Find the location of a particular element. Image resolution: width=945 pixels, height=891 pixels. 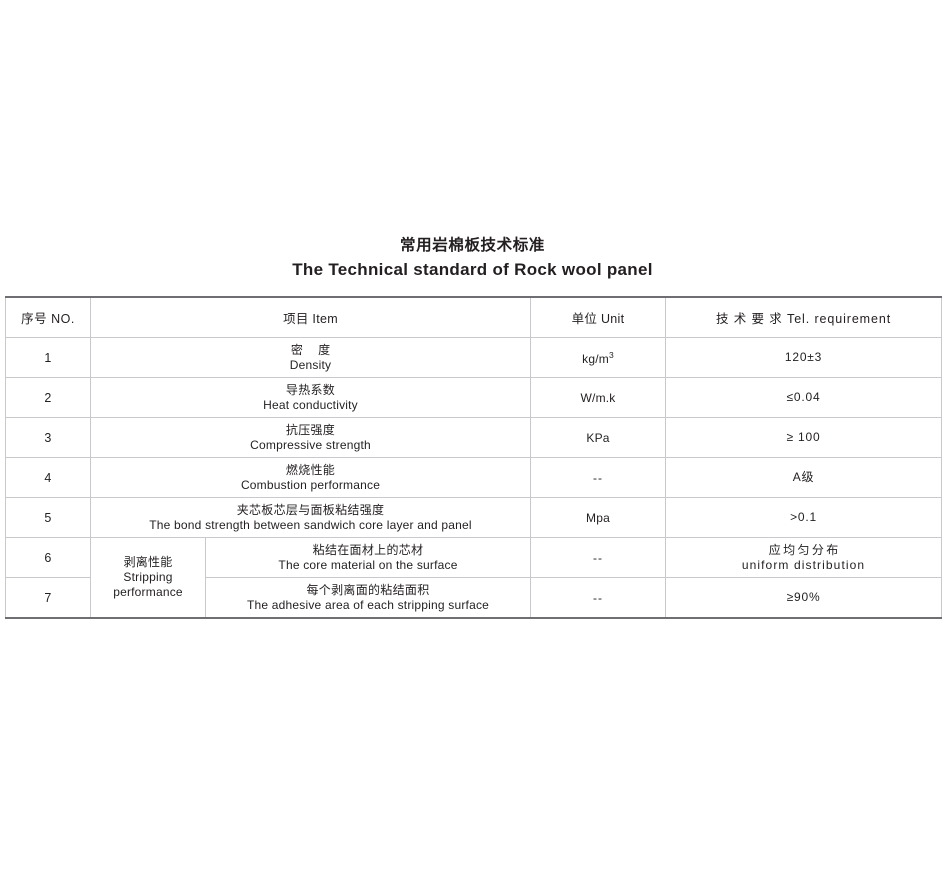

row-item-english: Combustion performance is located at coordinates (310, 484).